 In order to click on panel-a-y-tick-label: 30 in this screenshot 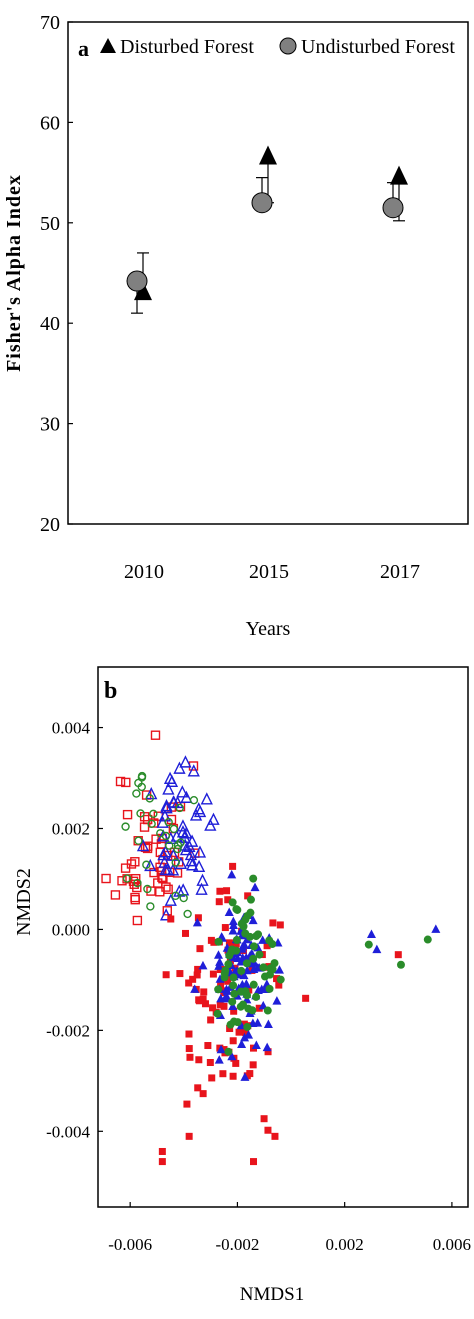, I will do `click(50, 425)`.